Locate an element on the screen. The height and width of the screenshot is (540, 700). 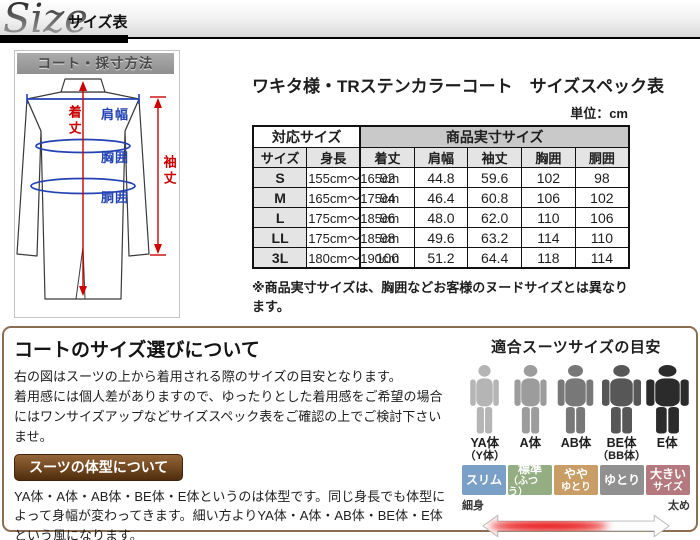
cell-value: 63.2 is located at coordinates (495, 237).